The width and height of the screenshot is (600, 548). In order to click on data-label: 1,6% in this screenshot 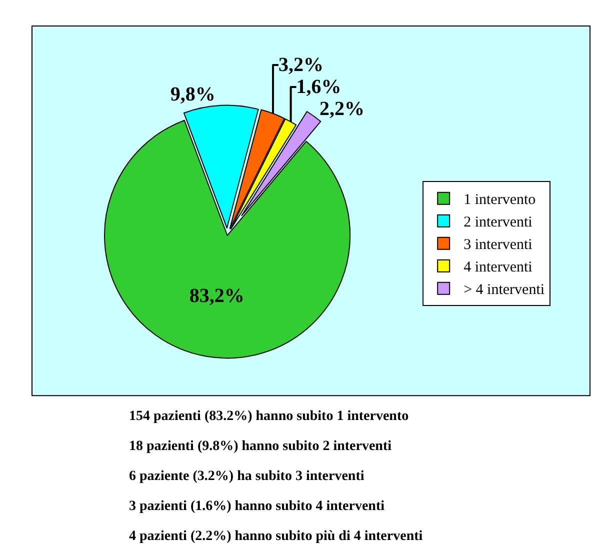, I will do `click(319, 87)`.